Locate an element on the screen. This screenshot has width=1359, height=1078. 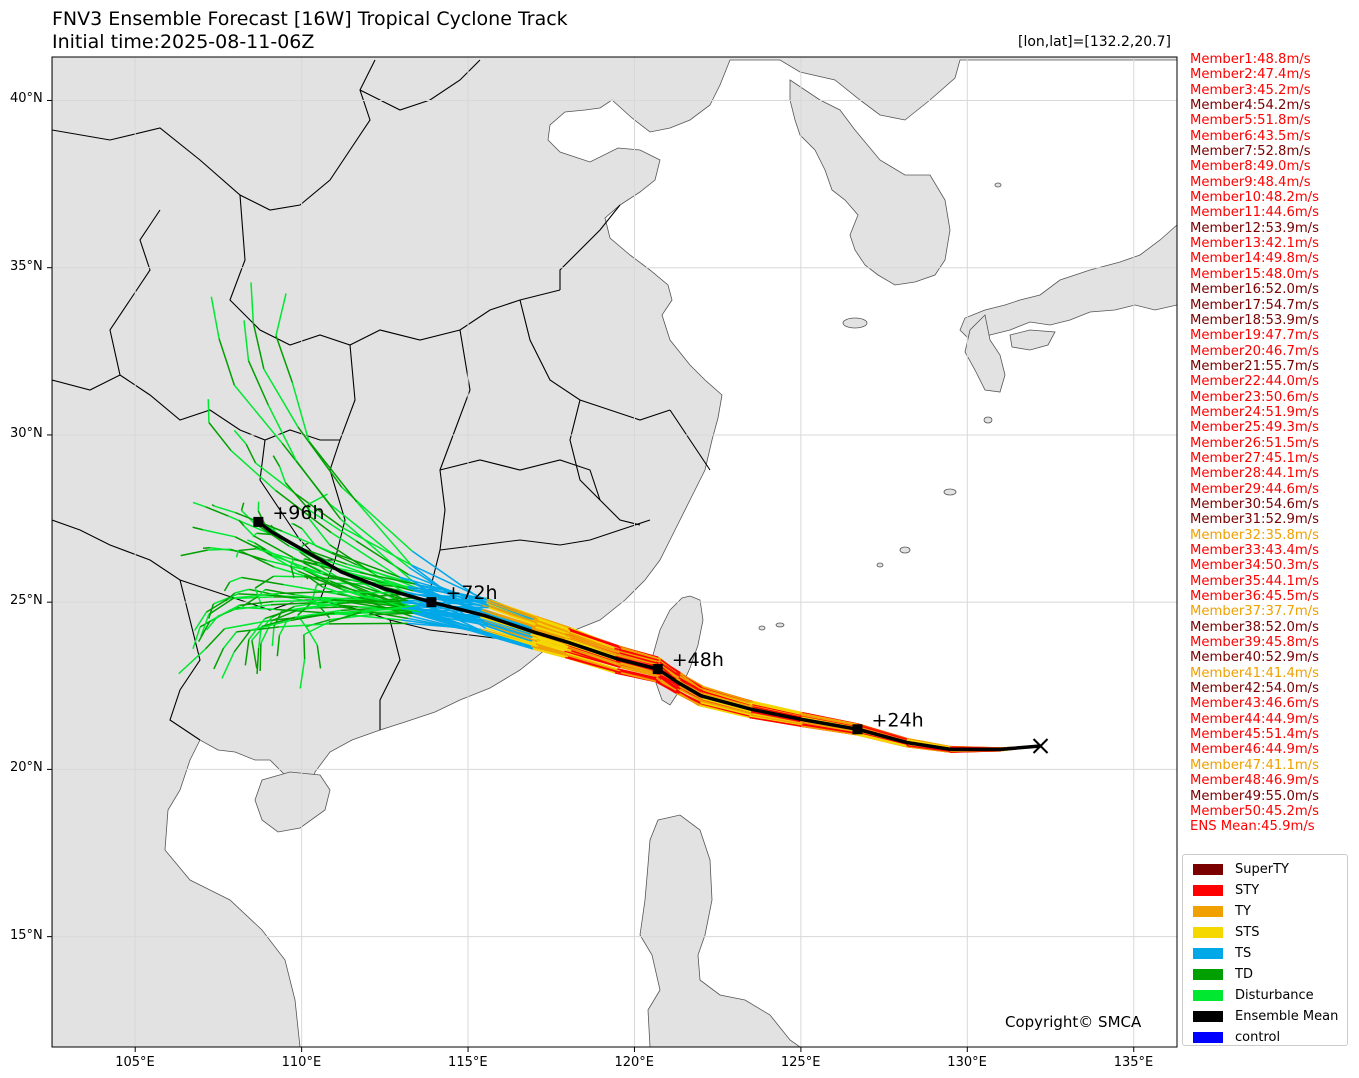
member-item: Member37:37.7m/s is located at coordinates (1254, 612).